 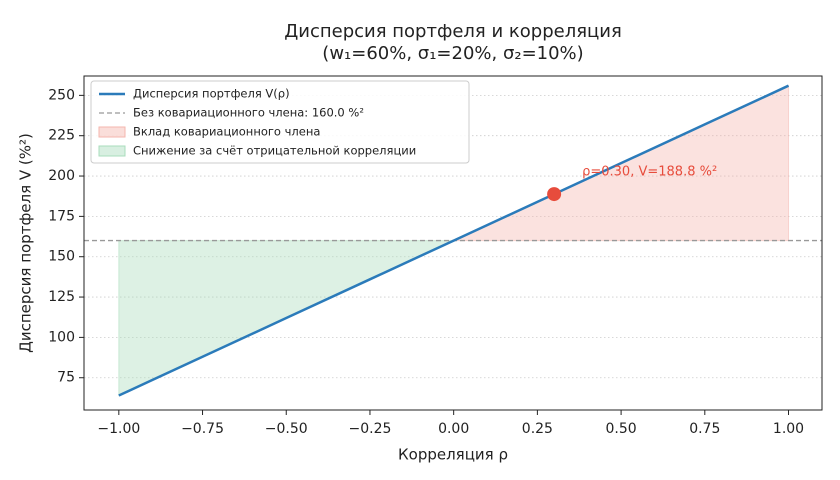 I want to click on y-tick-label: 150, so click(x=61, y=257).